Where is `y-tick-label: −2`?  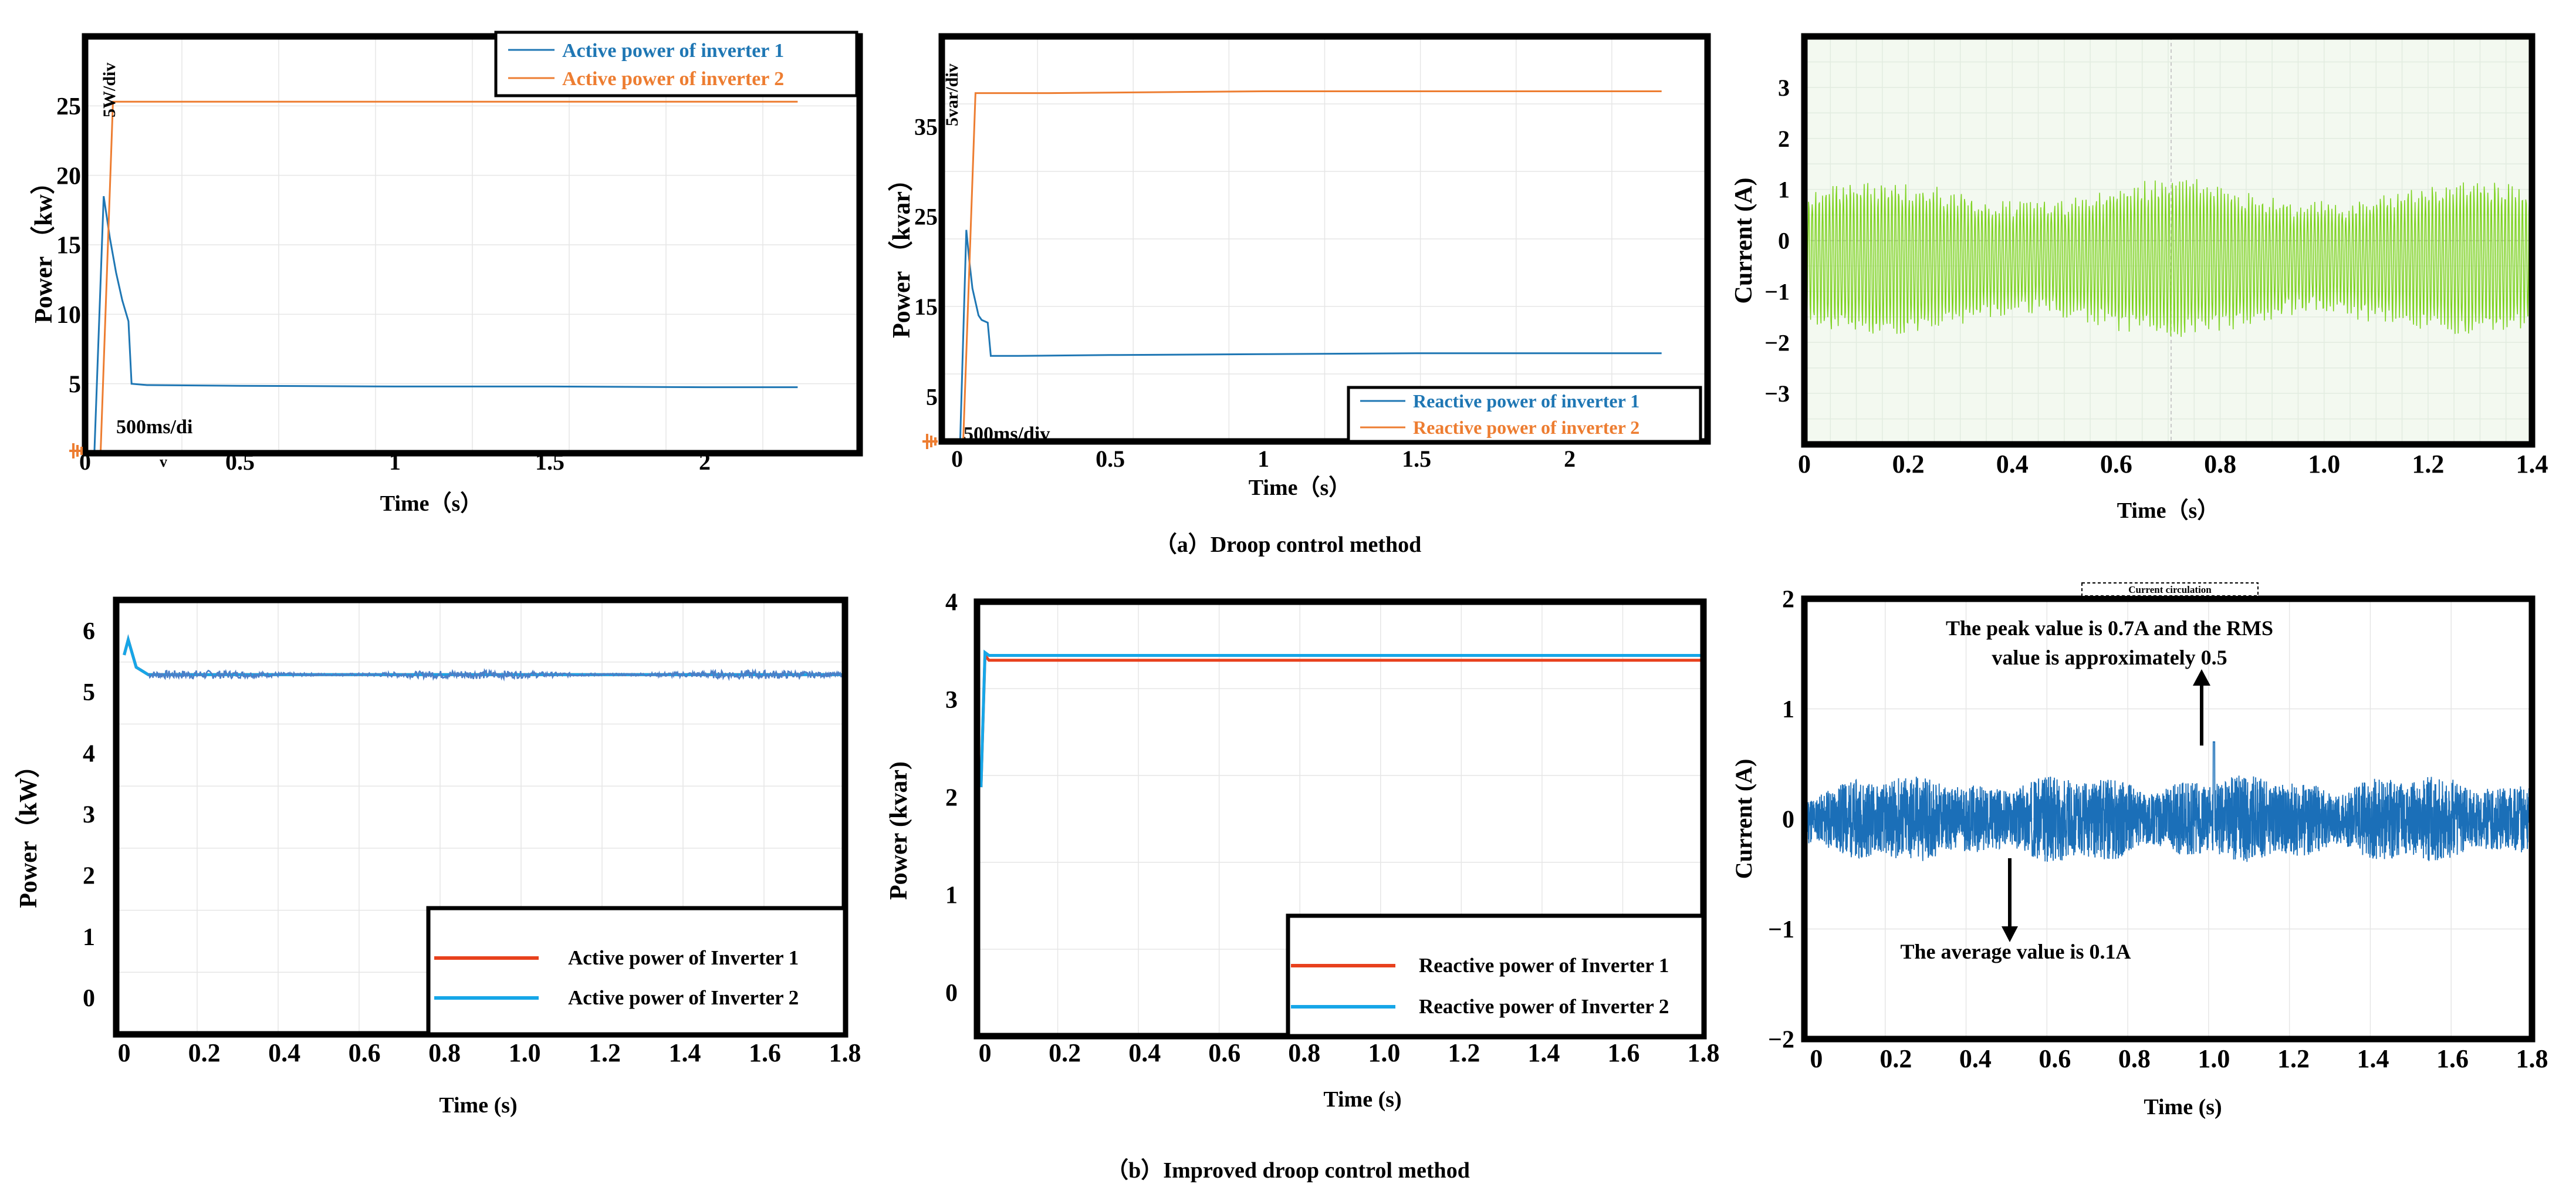
y-tick-label: −2 is located at coordinates (1777, 342).